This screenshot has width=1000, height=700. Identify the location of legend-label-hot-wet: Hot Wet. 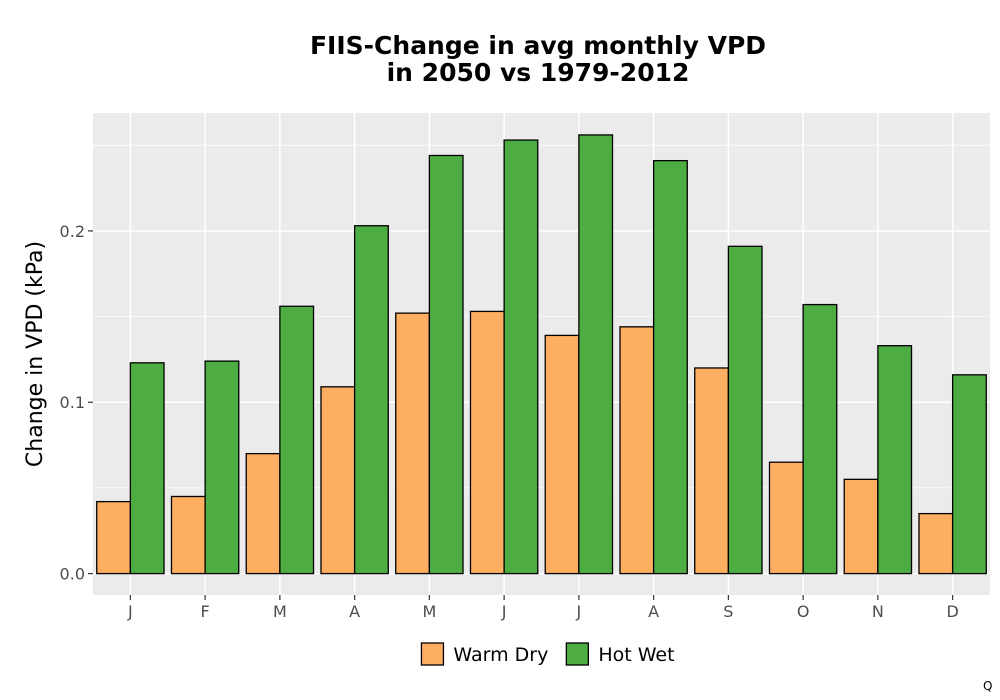
(636, 655).